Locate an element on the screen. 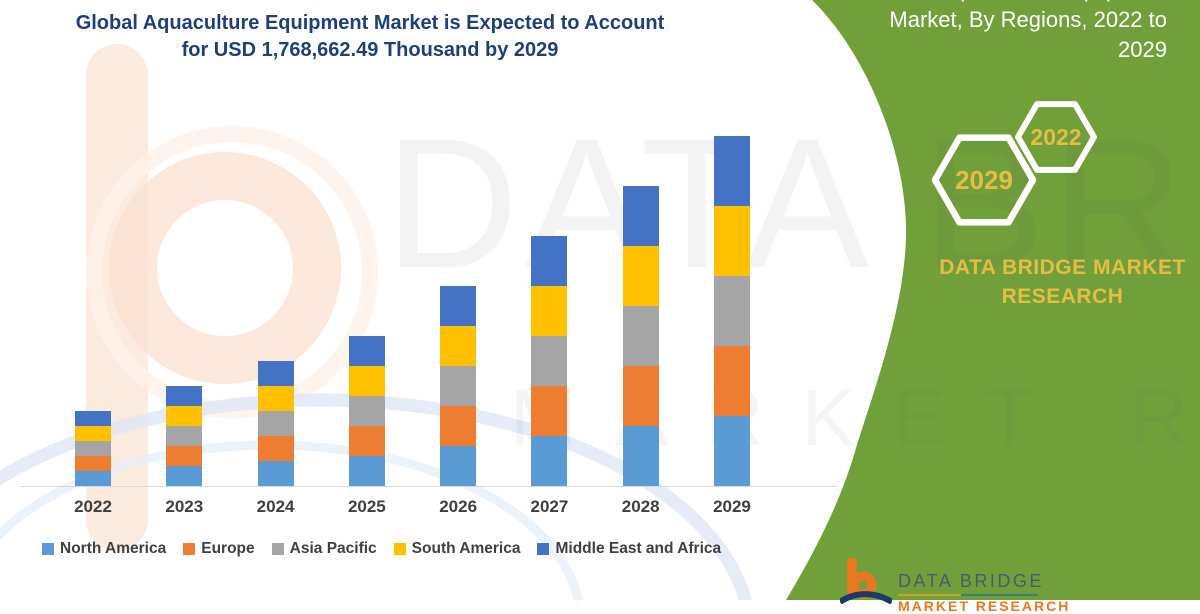 The height and width of the screenshot is (614, 1200). bar-2023 is located at coordinates (184, 436).